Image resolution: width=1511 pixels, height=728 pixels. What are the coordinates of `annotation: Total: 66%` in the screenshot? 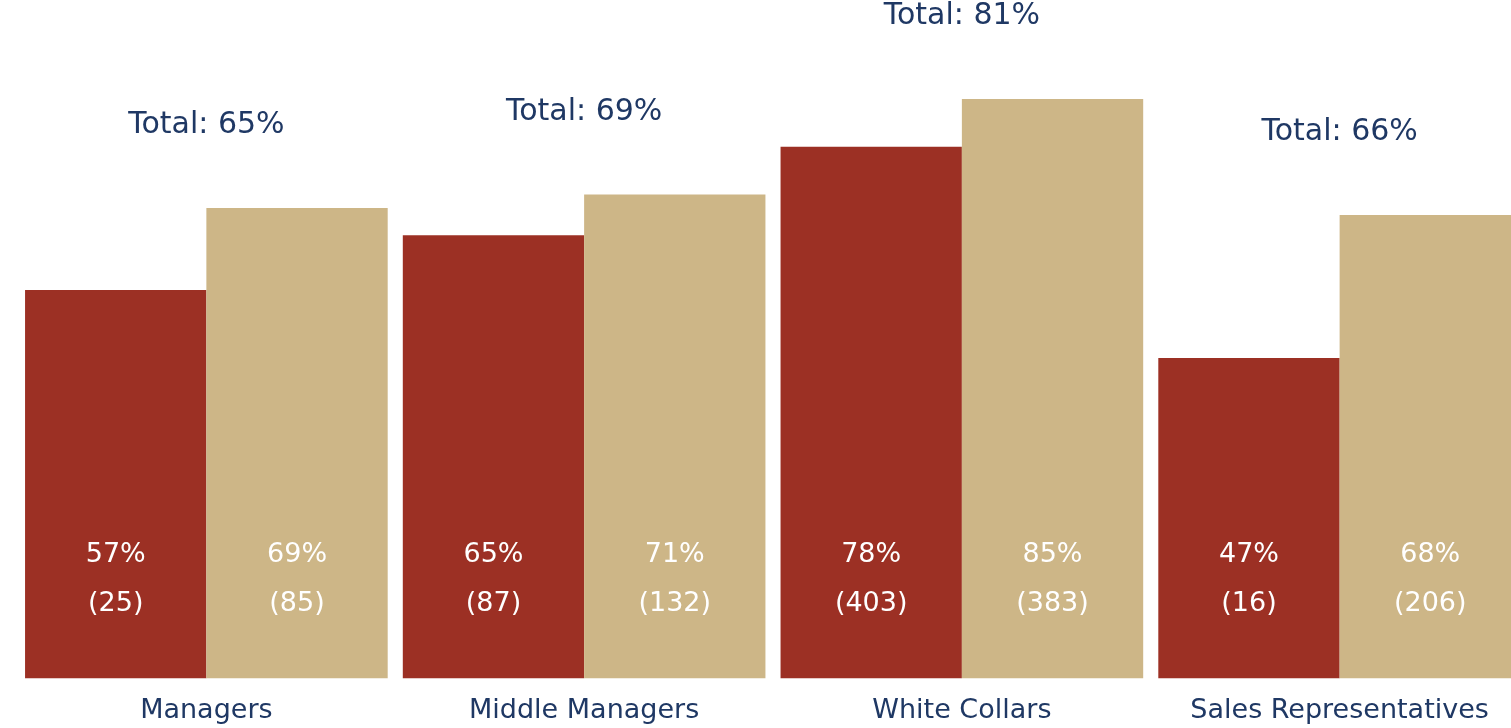 It's located at (1339, 130).